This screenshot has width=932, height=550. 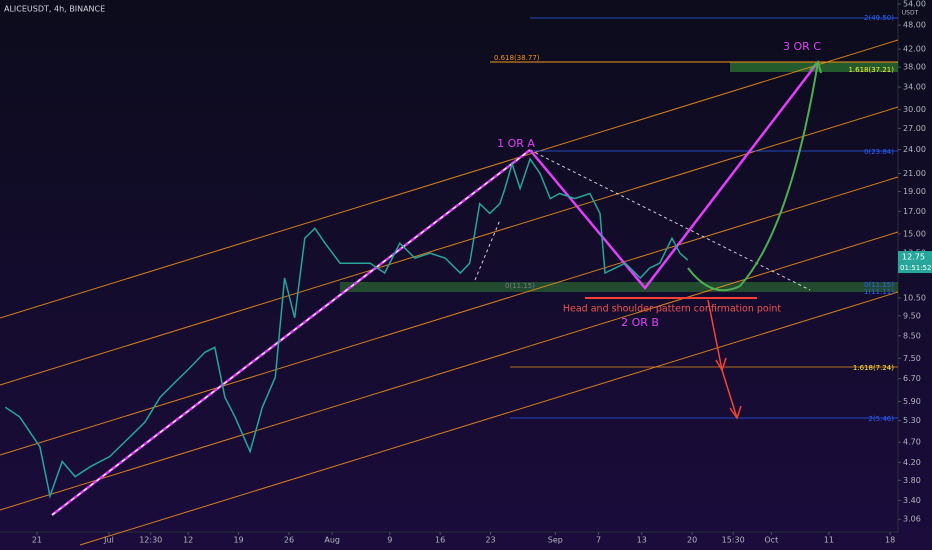 What do you see at coordinates (914, 297) in the screenshot?
I see `y-tick-label: 10.50` at bounding box center [914, 297].